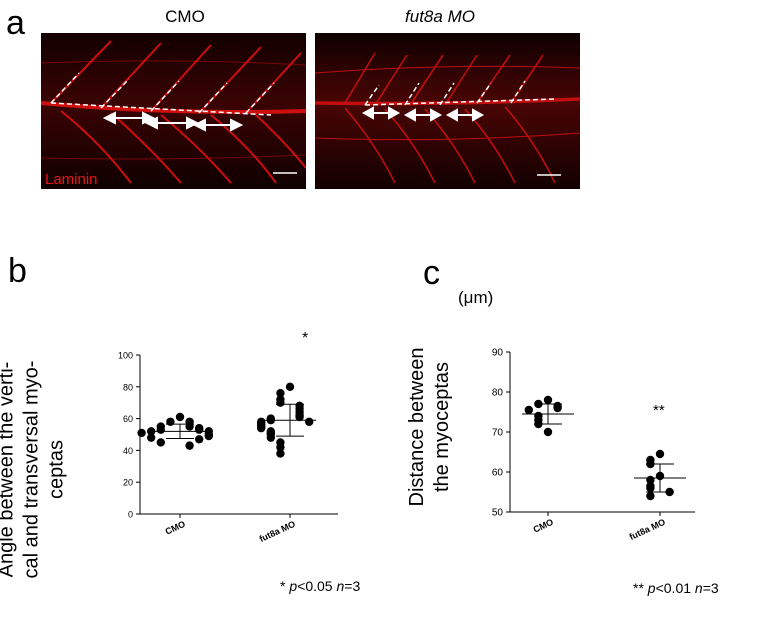  Describe the element at coordinates (476, 297) in the screenshot. I see `panel-c-unit: (μm)` at that location.